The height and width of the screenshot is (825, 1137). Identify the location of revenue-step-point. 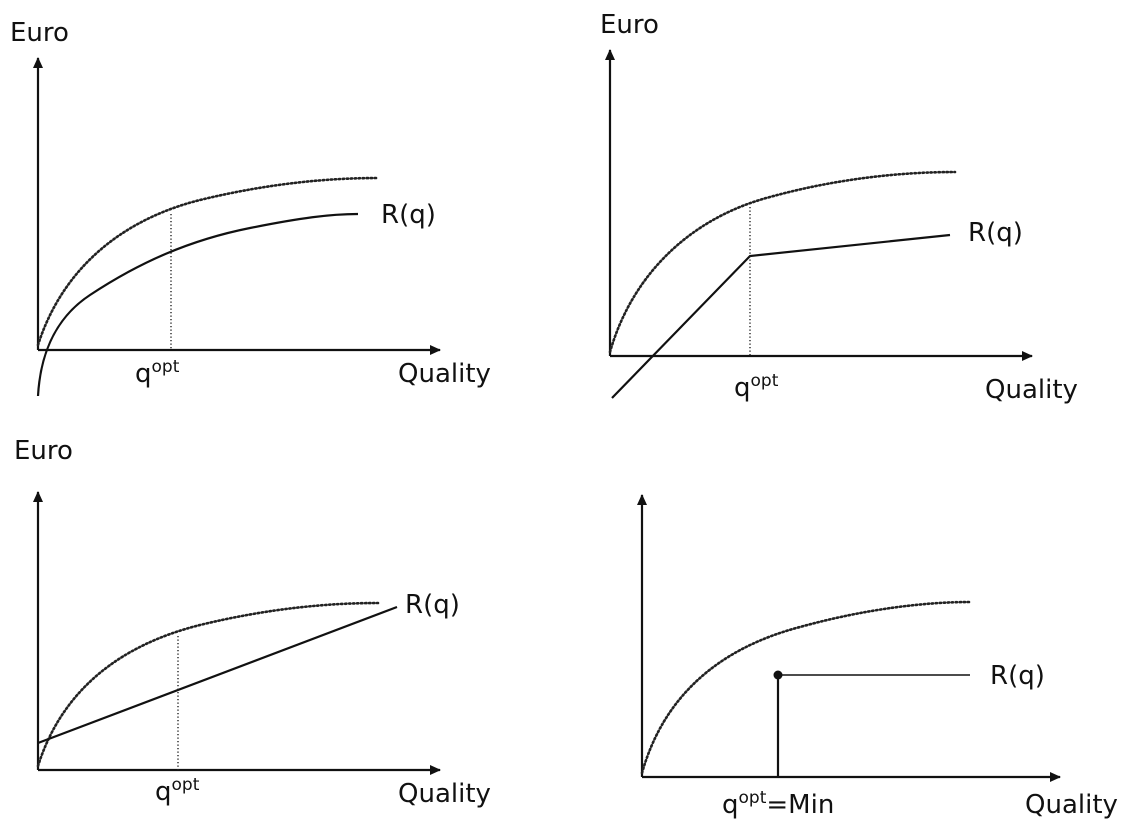
(778, 675).